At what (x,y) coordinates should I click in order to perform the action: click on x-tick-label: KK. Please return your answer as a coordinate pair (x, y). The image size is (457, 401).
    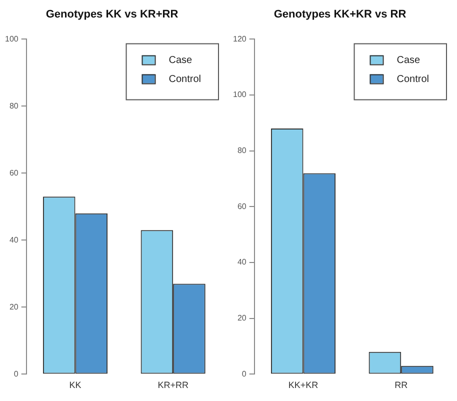
    Looking at the image, I should click on (75, 385).